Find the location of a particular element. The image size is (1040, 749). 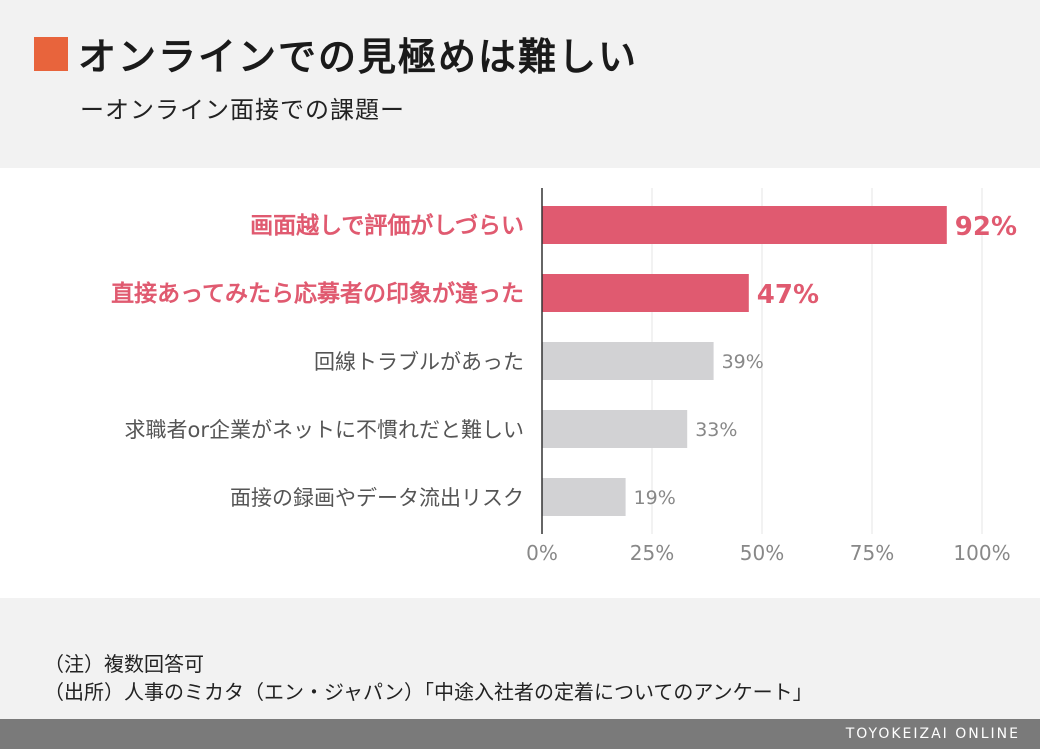

value-label: 92% is located at coordinates (986, 227).